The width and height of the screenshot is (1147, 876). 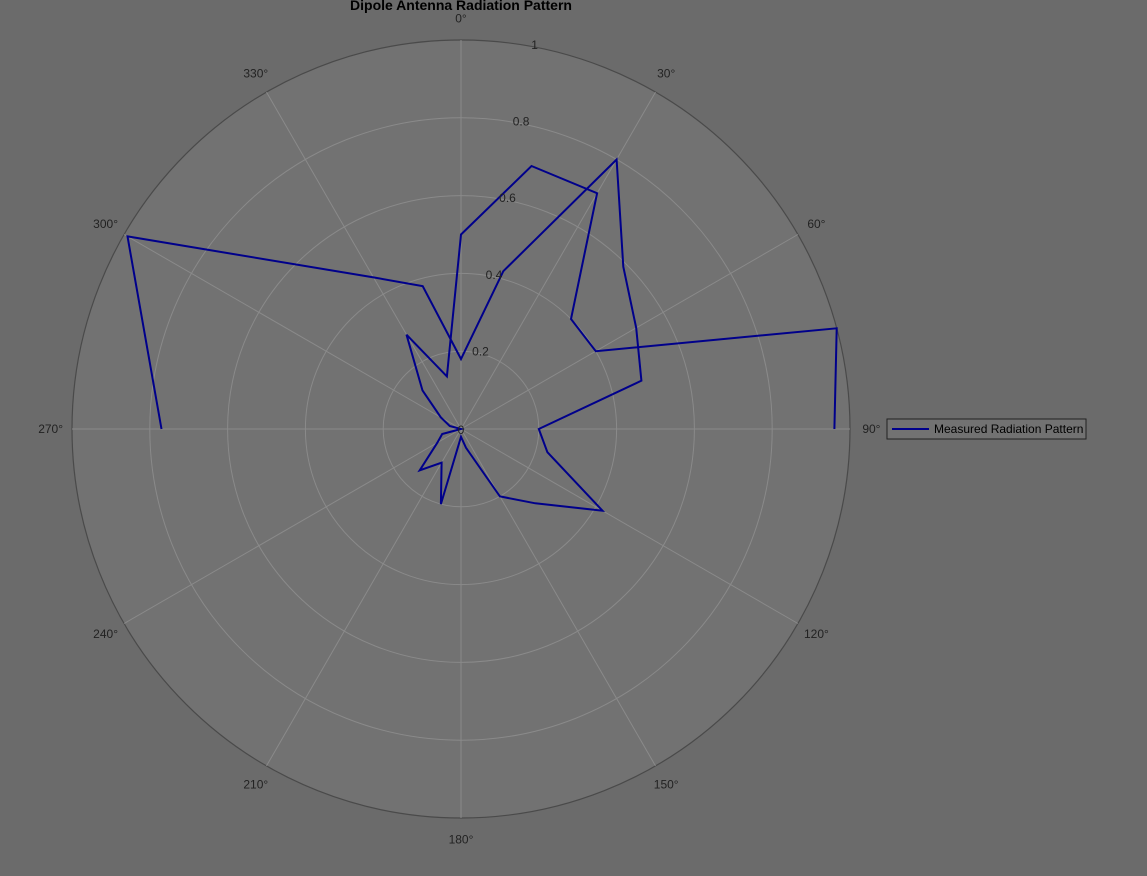 What do you see at coordinates (521, 122) in the screenshot?
I see `r-tick-label: 0.8` at bounding box center [521, 122].